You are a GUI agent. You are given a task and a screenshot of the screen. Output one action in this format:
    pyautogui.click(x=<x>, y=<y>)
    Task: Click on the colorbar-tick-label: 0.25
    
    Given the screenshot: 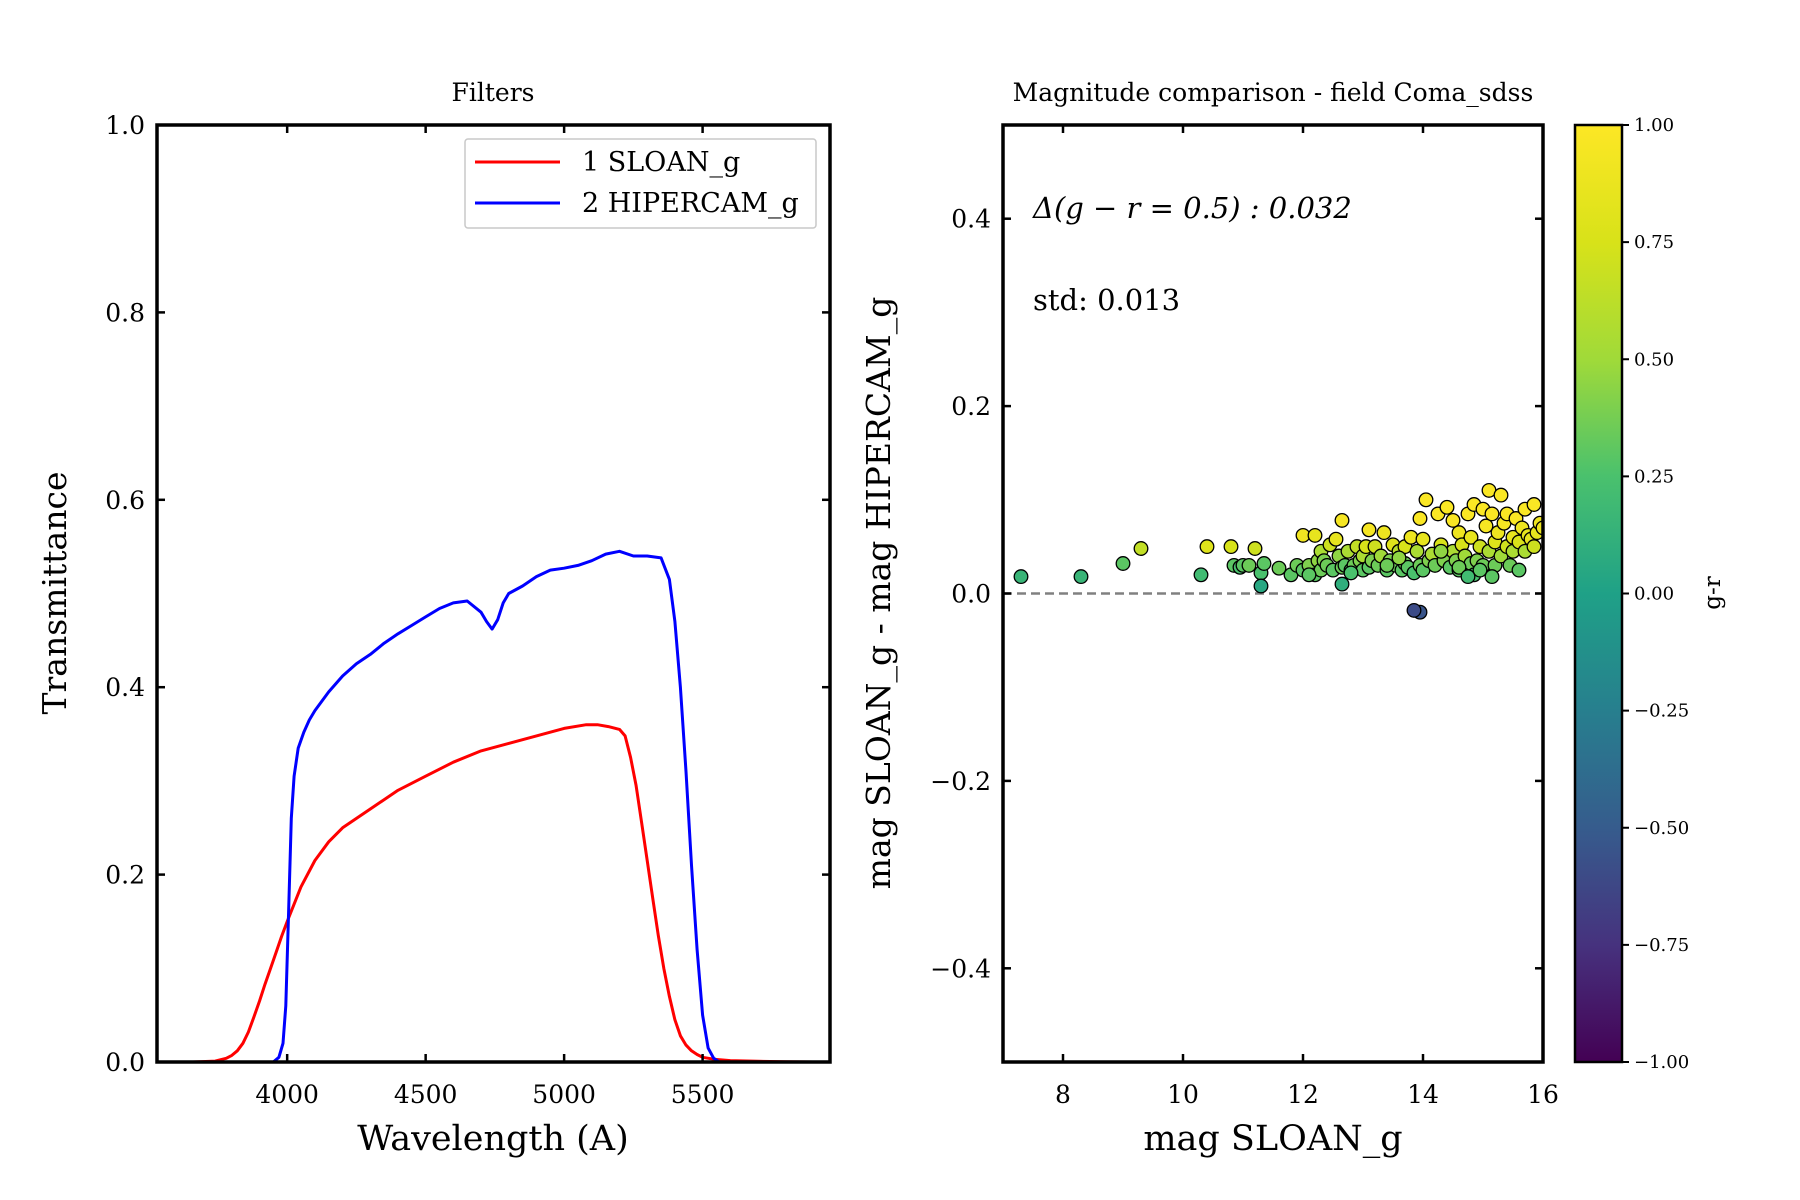 What is the action you would take?
    pyautogui.click(x=1654, y=476)
    